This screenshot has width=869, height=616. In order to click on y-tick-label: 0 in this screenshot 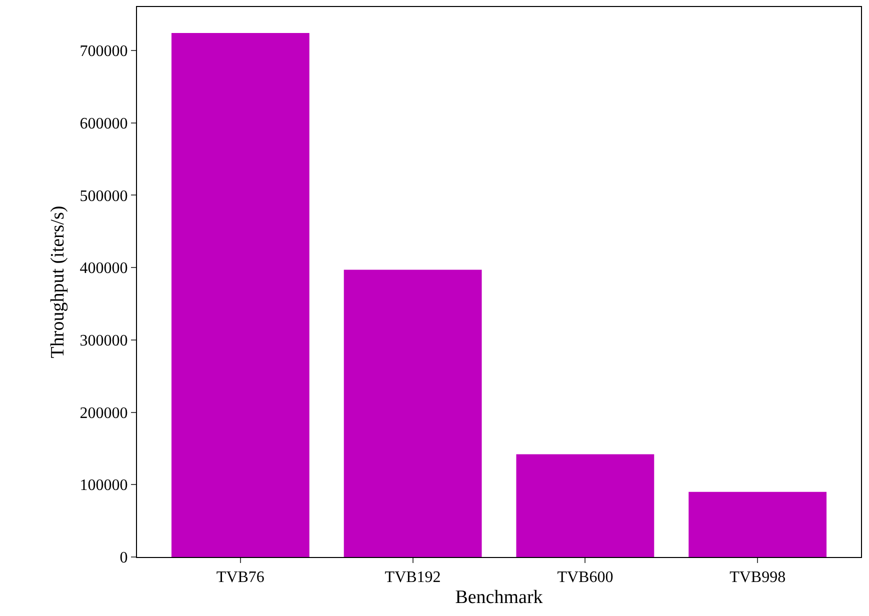, I will do `click(124, 558)`.